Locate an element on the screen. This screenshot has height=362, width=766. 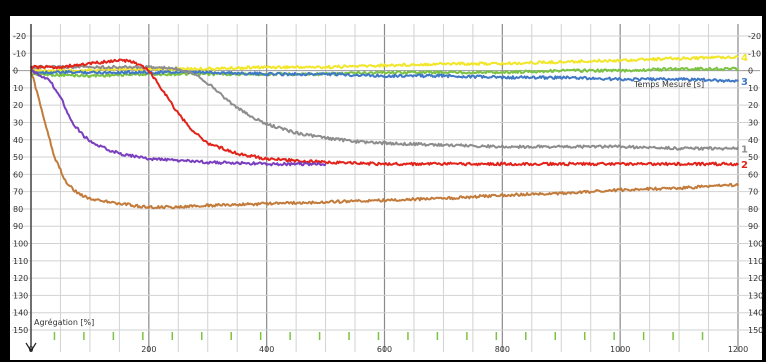
y-tick-label-left: 130 is located at coordinates (20, 295).